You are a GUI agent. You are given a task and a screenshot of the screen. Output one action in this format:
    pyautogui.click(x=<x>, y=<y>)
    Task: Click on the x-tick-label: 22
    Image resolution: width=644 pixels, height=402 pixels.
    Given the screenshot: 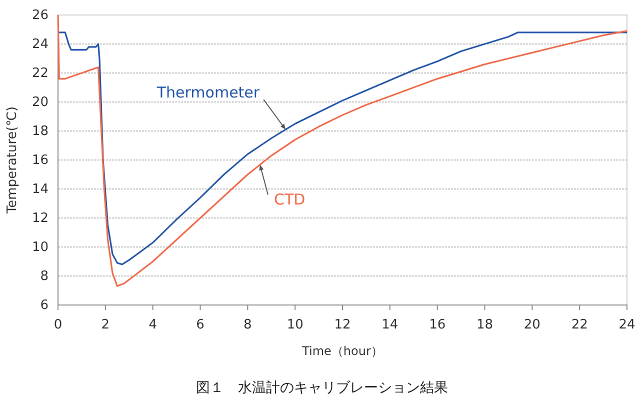 What is the action you would take?
    pyautogui.click(x=579, y=325)
    